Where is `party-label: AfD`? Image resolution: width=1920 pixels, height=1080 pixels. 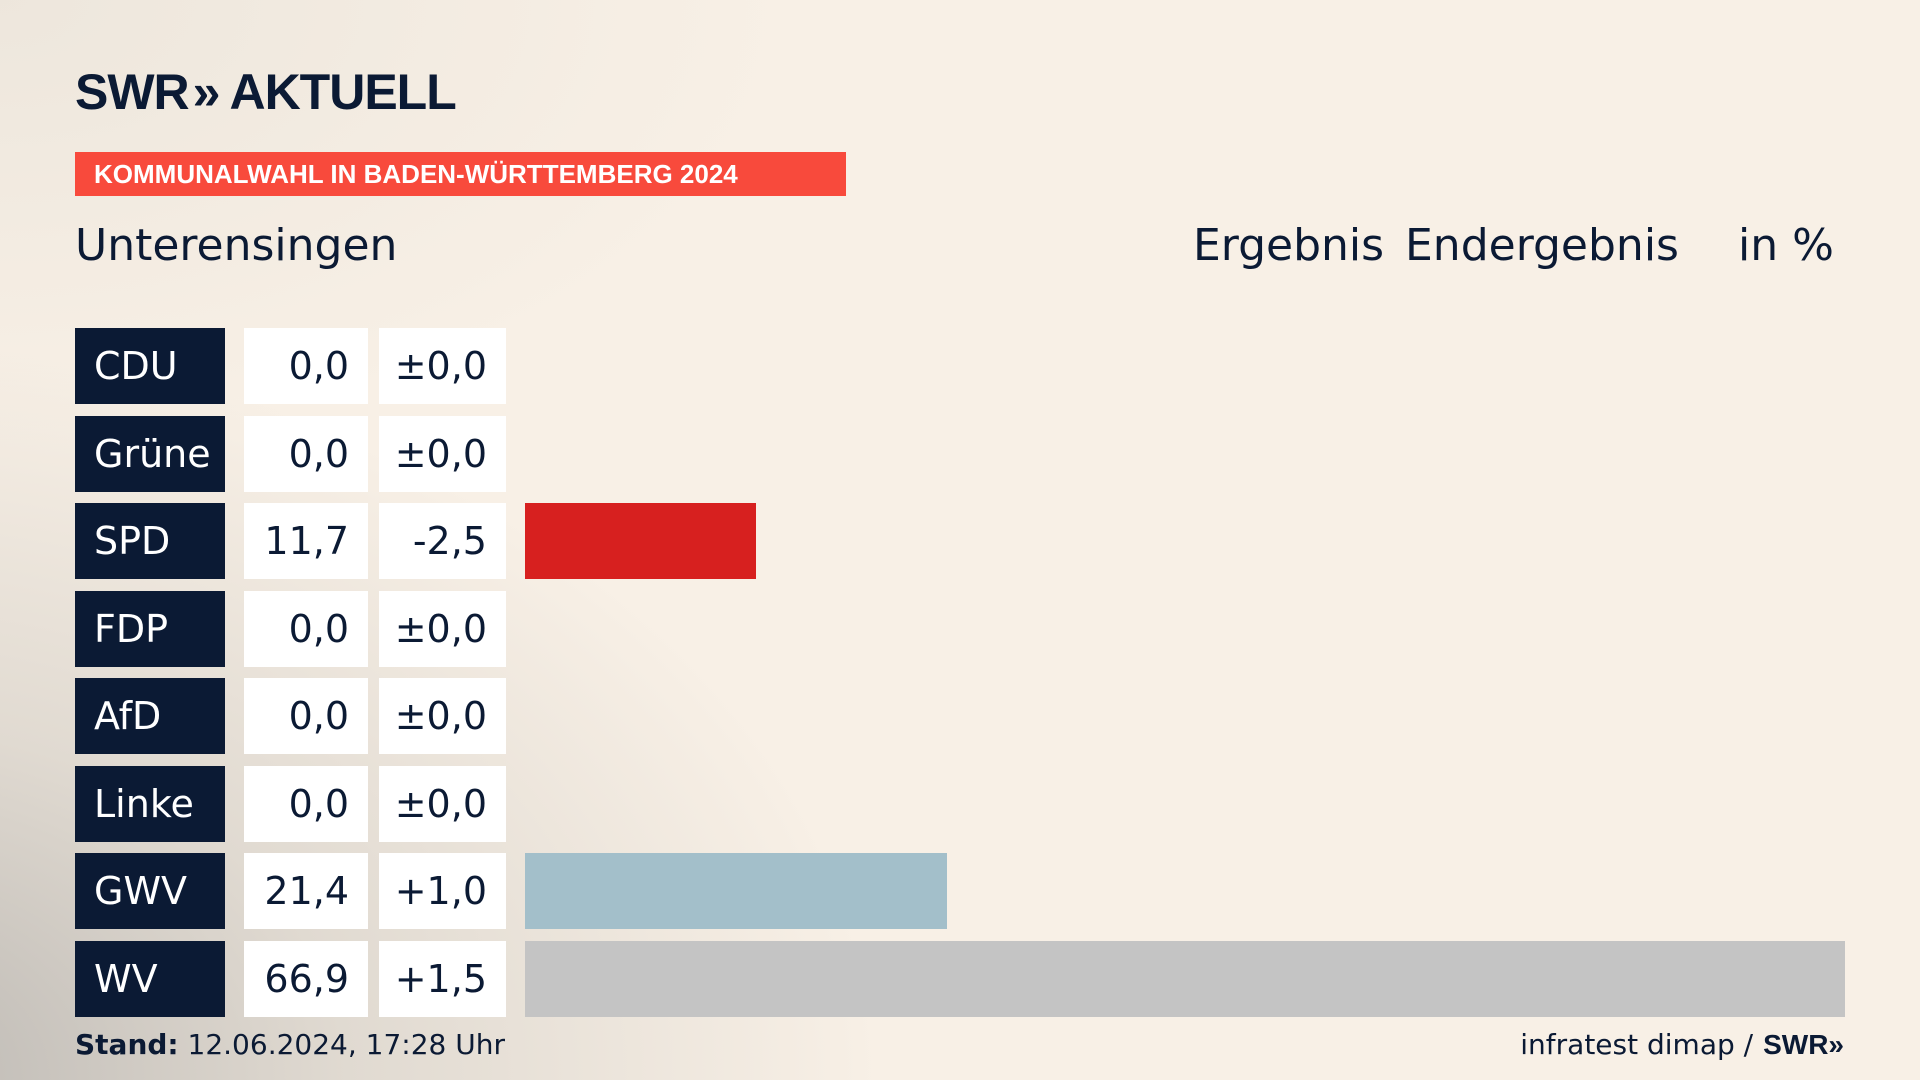 party-label: AfD is located at coordinates (150, 716).